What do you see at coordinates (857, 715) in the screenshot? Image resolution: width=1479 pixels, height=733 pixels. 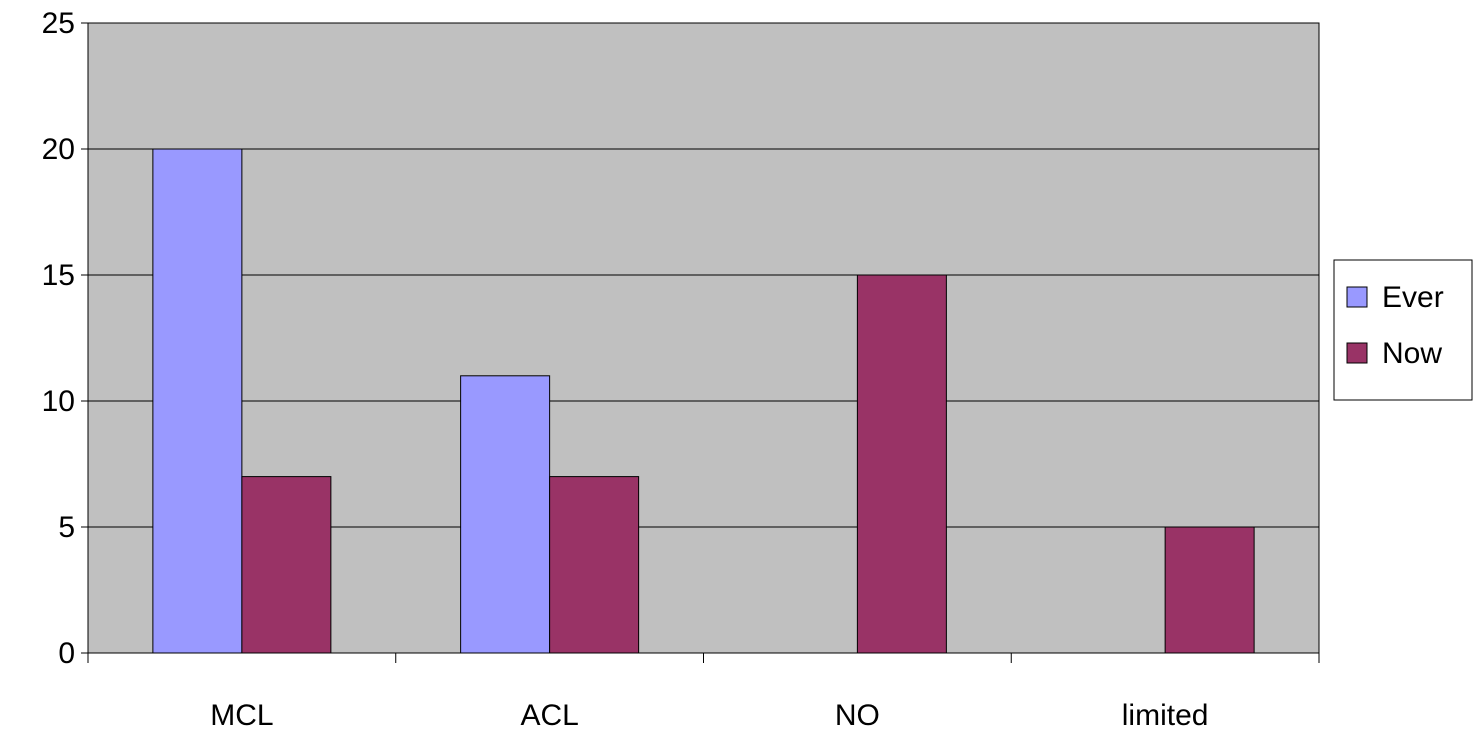 I see `x-tick-label-no: NO` at bounding box center [857, 715].